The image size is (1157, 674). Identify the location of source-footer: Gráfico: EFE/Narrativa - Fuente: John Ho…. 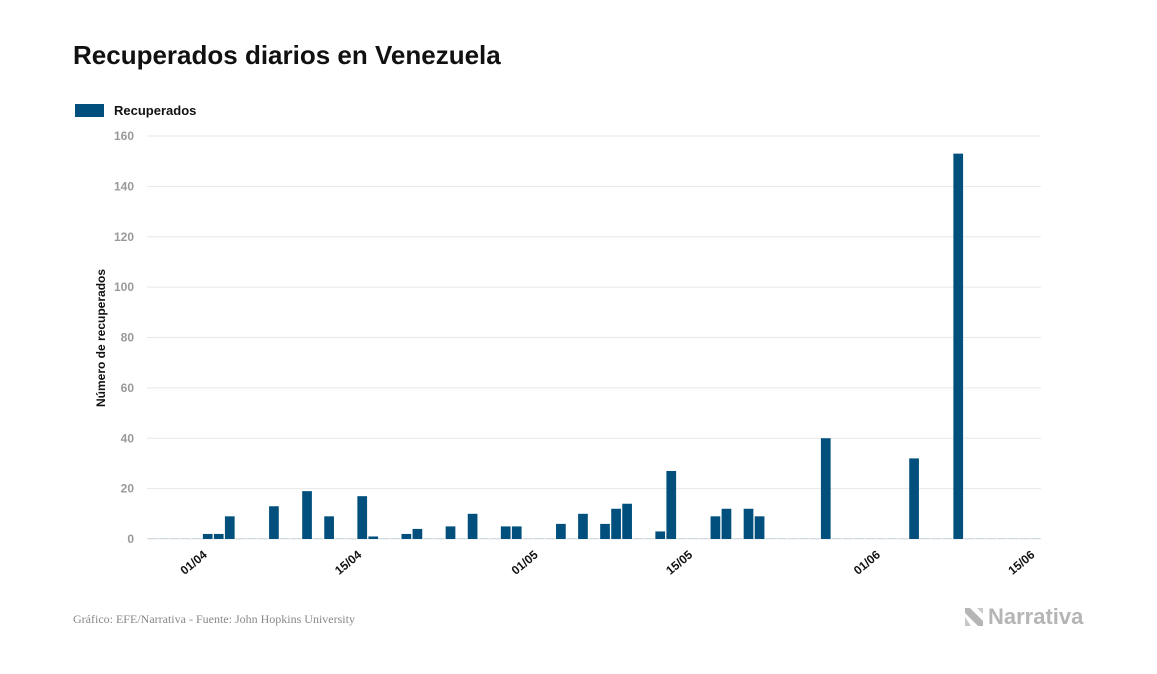
(214, 619).